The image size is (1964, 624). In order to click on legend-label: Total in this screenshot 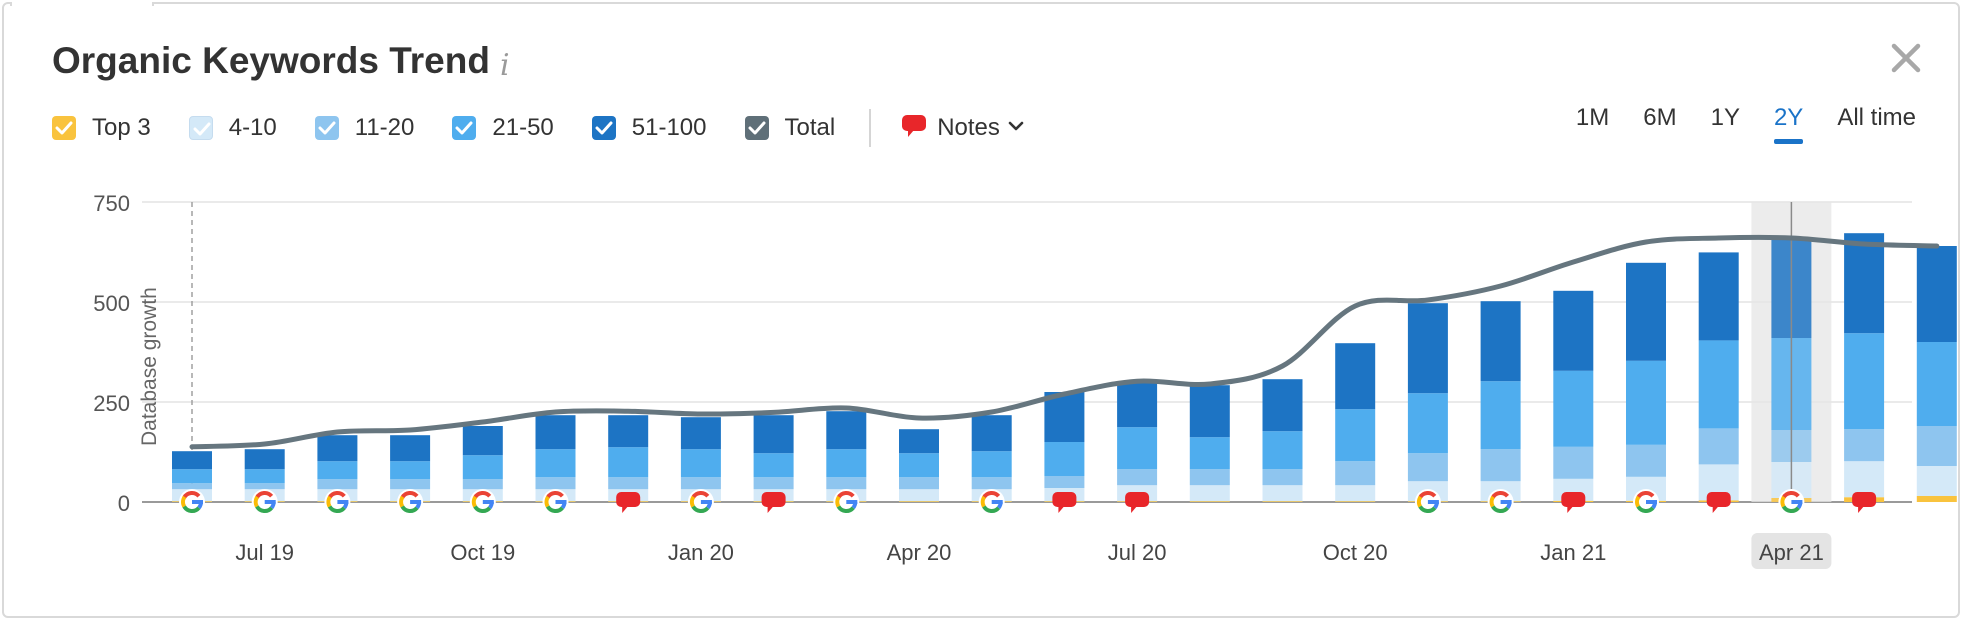, I will do `click(810, 127)`.